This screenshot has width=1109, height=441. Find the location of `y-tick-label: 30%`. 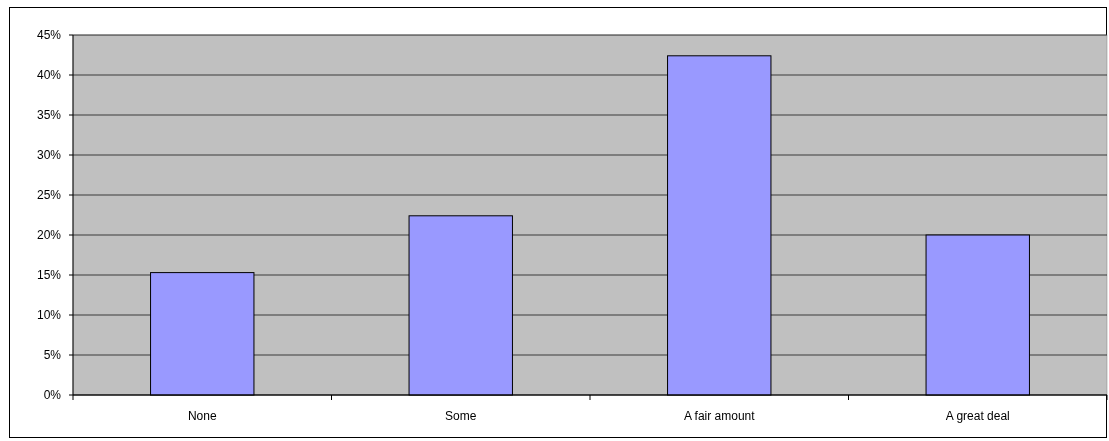

y-tick-label: 30% is located at coordinates (49, 155).